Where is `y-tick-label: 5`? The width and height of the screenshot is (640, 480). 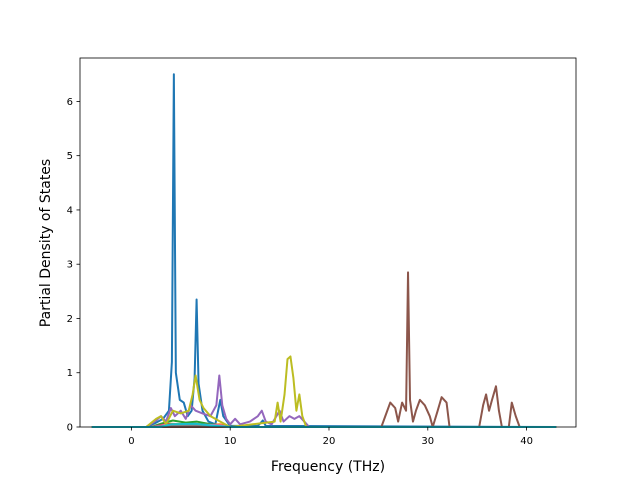 y-tick-label: 5 is located at coordinates (70, 156).